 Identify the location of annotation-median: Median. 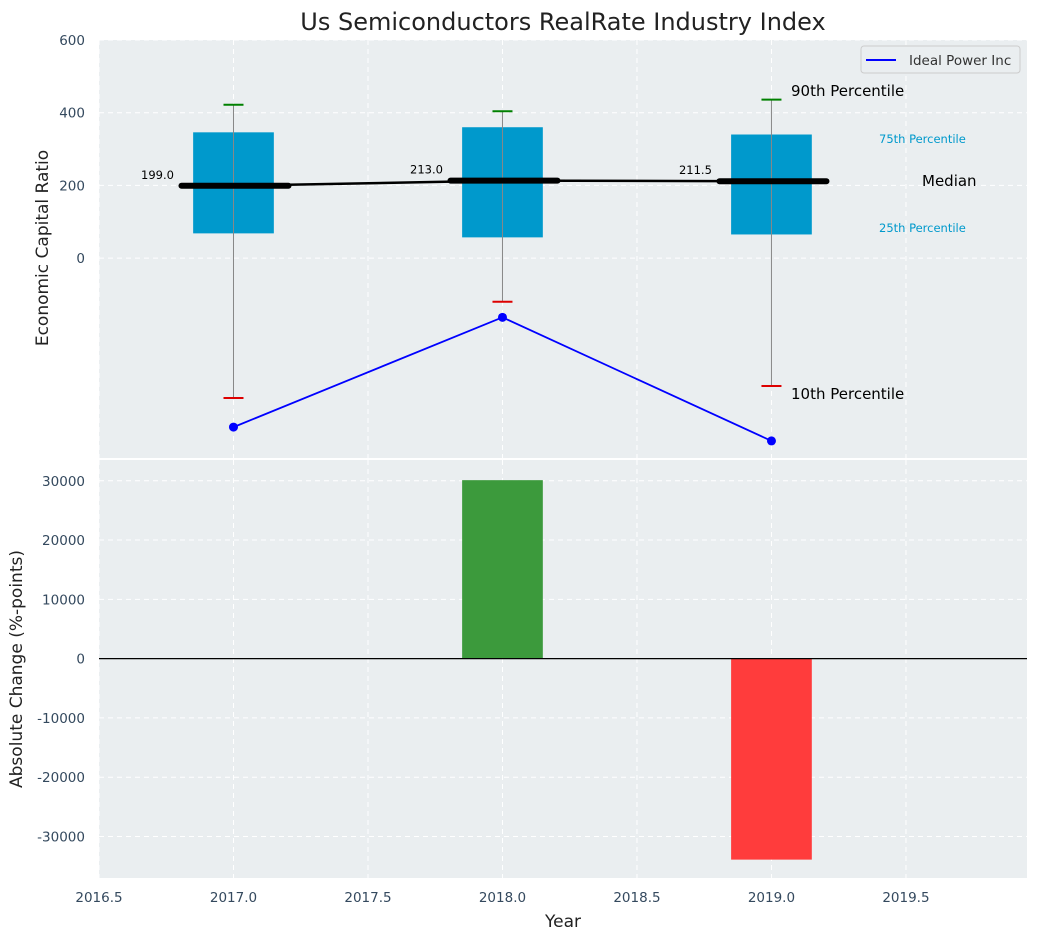
(949, 181).